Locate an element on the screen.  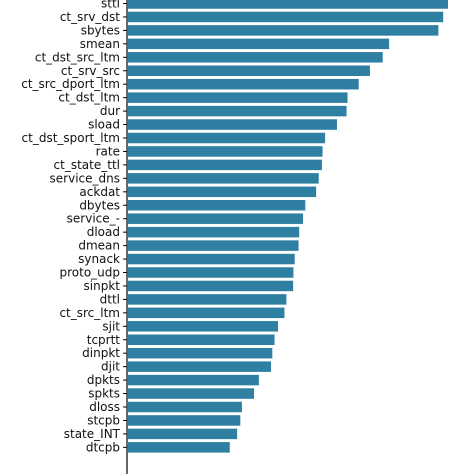
tick-label-ackdat: ackdat is located at coordinates (99, 192).